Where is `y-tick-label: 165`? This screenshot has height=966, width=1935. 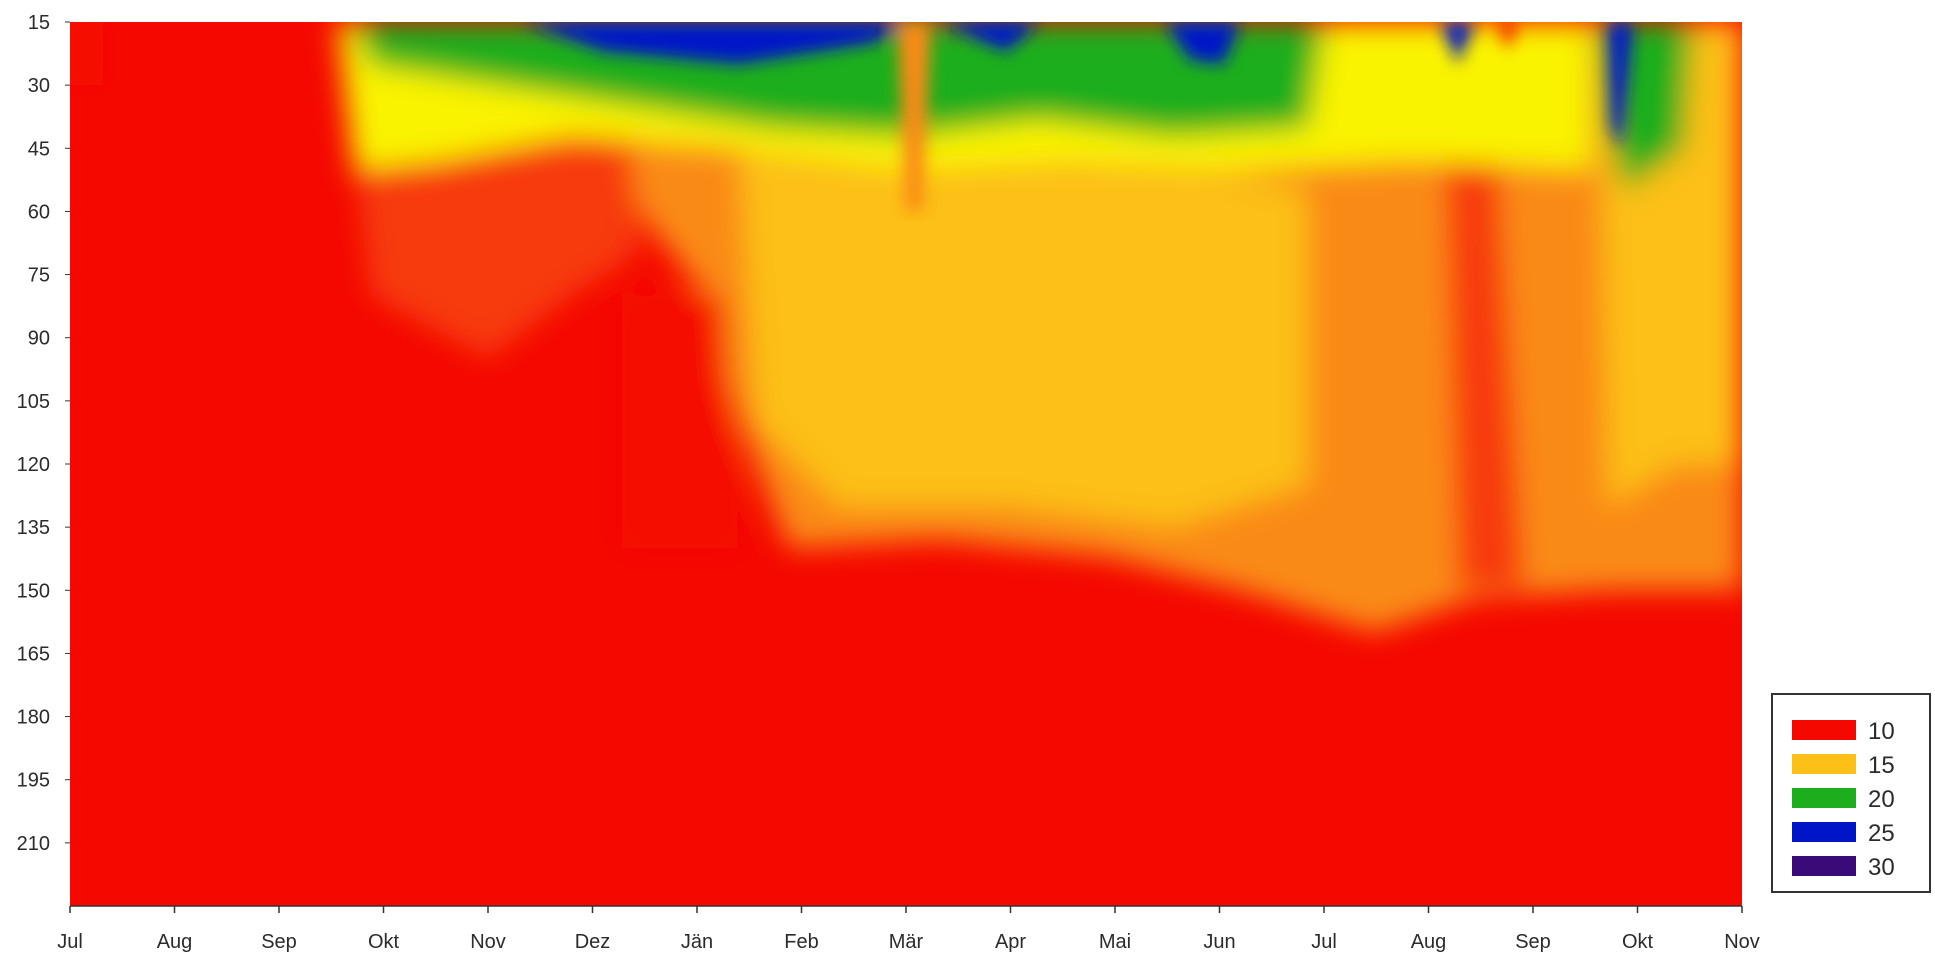
y-tick-label: 165 is located at coordinates (33, 654).